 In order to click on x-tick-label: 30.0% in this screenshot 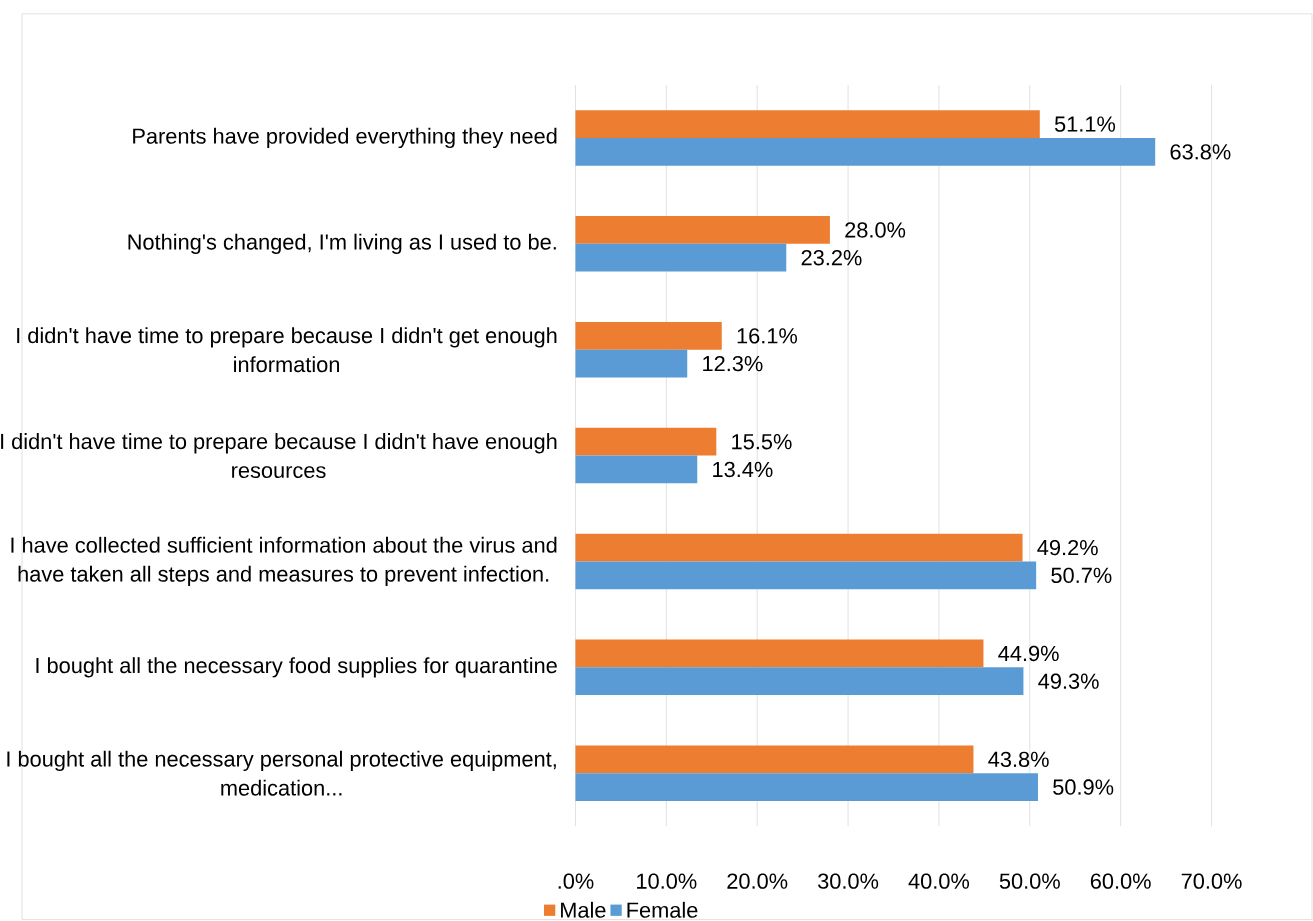, I will do `click(848, 881)`.